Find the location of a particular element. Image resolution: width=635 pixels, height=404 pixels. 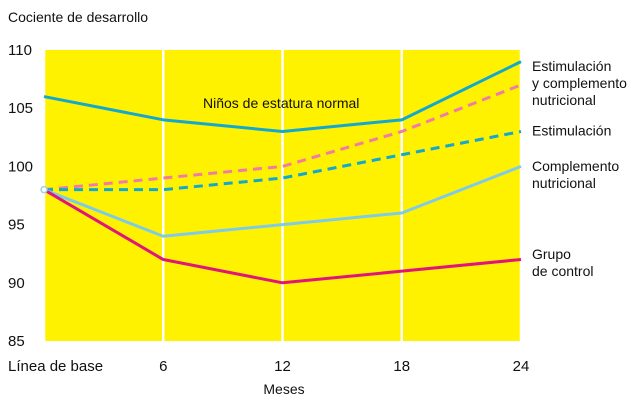

series-label-2-line-0: Estimulación is located at coordinates (571, 130).